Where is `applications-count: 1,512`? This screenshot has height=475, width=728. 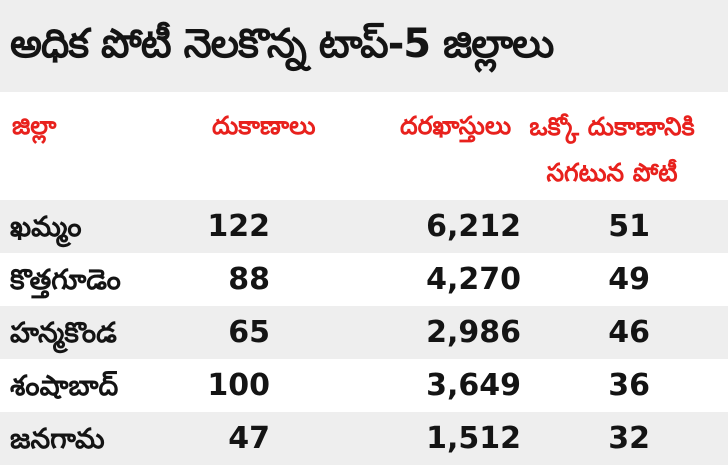
applications-count: 1,512 is located at coordinates (473, 438).